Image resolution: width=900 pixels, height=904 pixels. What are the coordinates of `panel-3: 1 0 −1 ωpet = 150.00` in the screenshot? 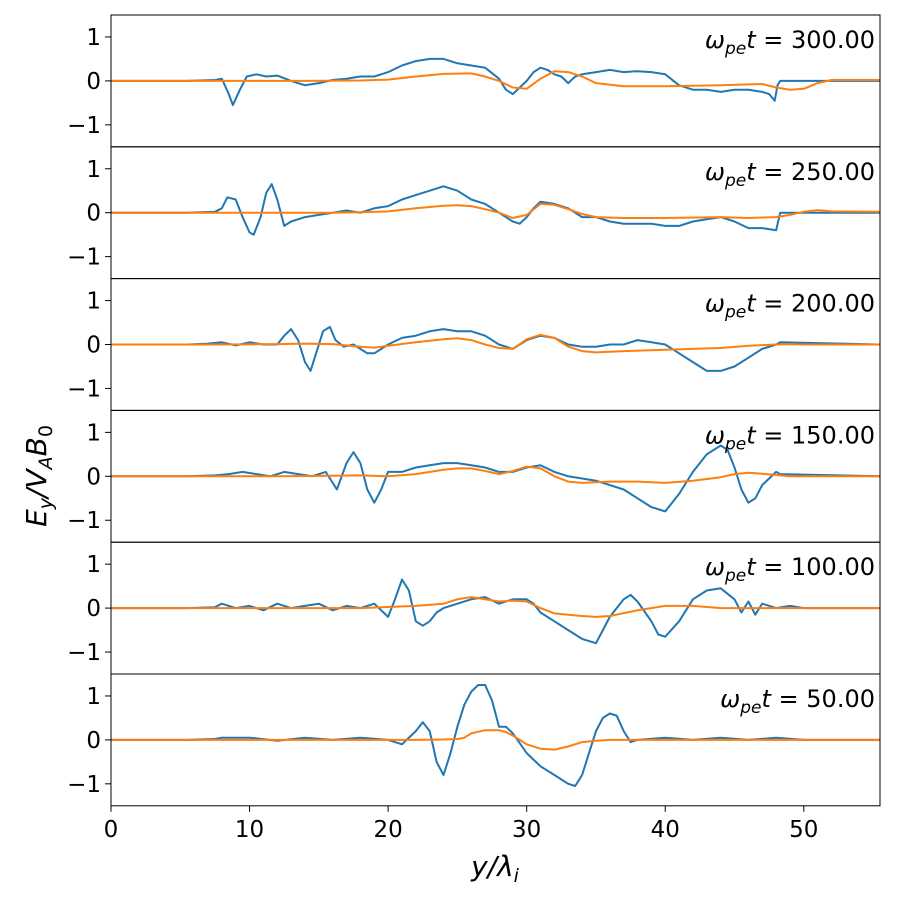 It's located at (474, 476).